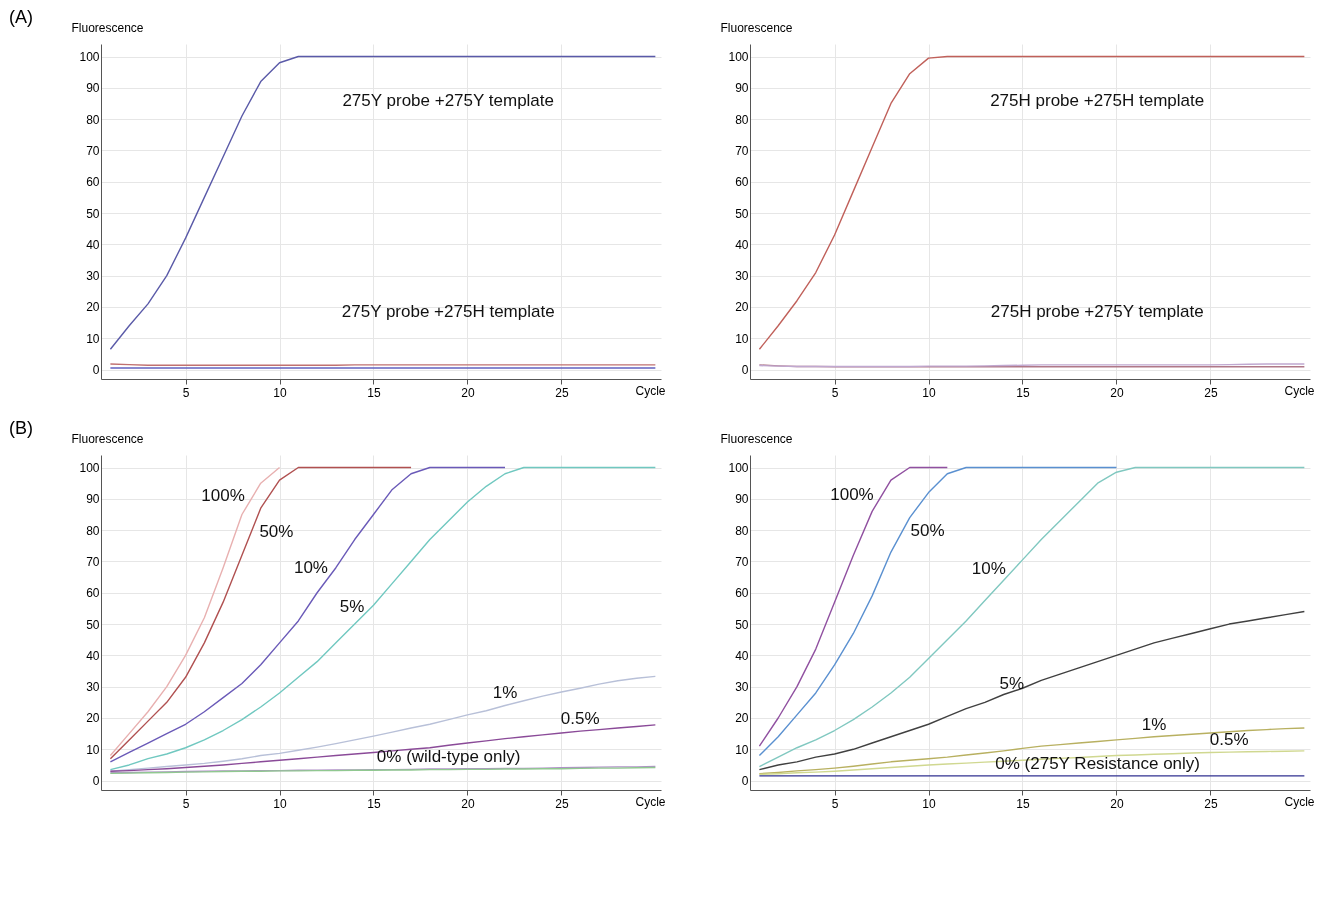  I want to click on annotation: 275Y probe +275H template, so click(448, 311).